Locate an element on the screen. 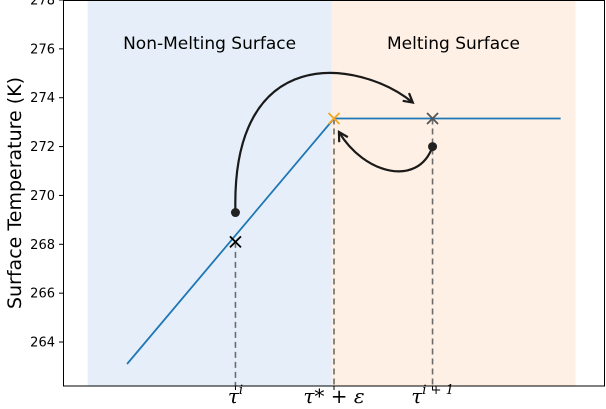 This screenshot has width=606, height=409. y-tick-label-3: 270 is located at coordinates (42, 196).